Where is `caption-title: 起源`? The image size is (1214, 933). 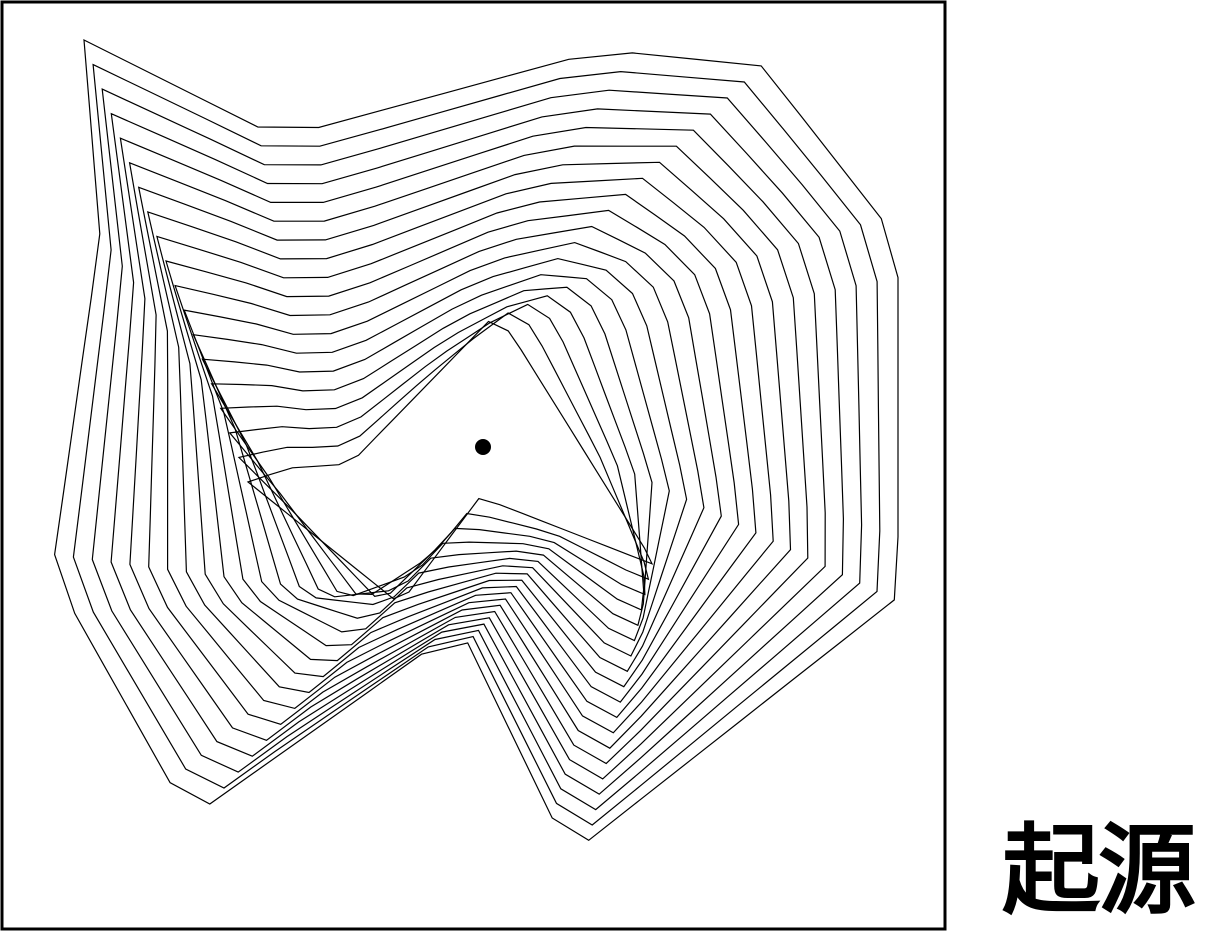
caption-title: 起源 is located at coordinates (1108, 871).